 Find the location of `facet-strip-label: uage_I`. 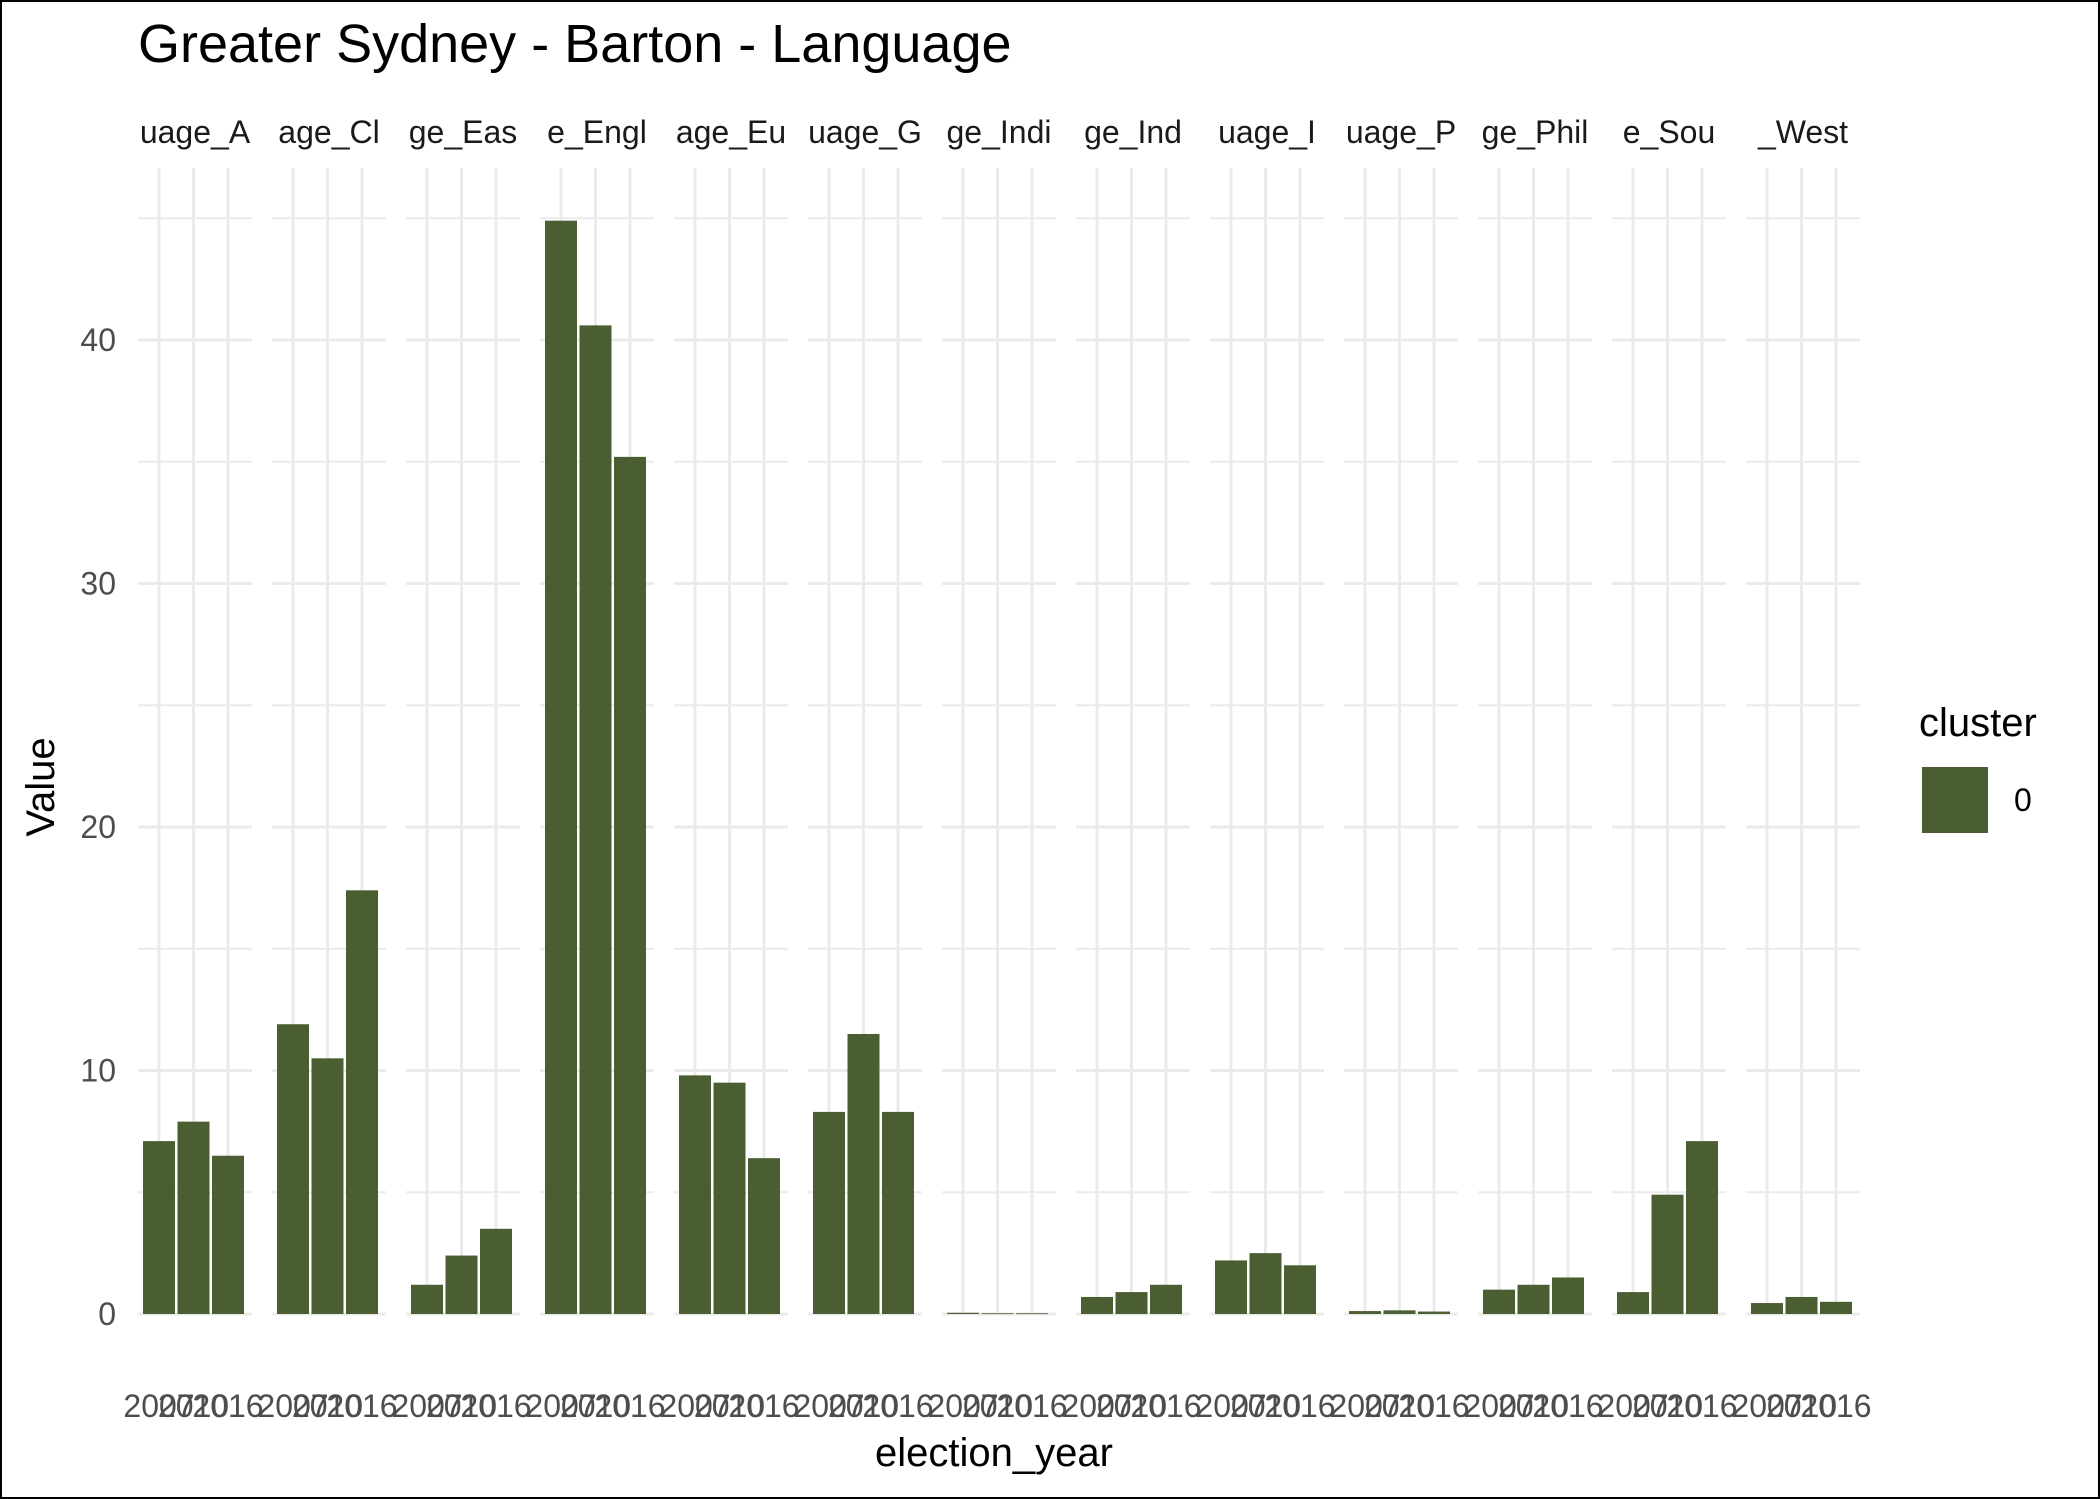

facet-strip-label: uage_I is located at coordinates (1267, 132).